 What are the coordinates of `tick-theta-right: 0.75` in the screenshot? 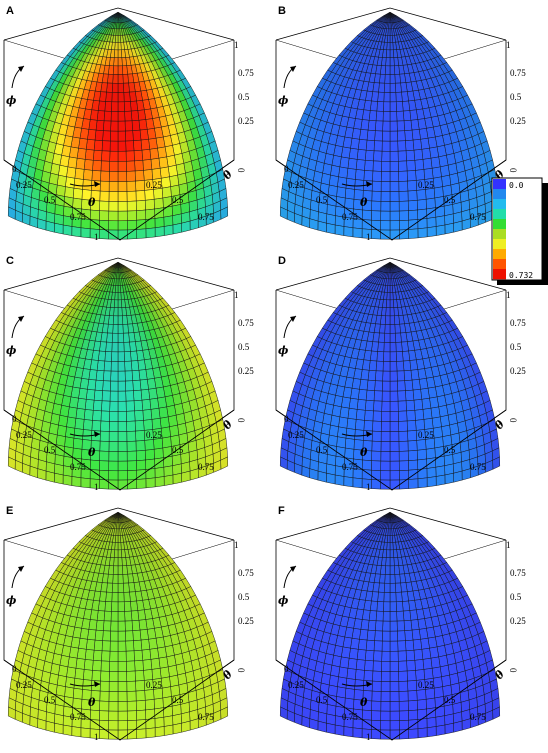 It's located at (206, 467).